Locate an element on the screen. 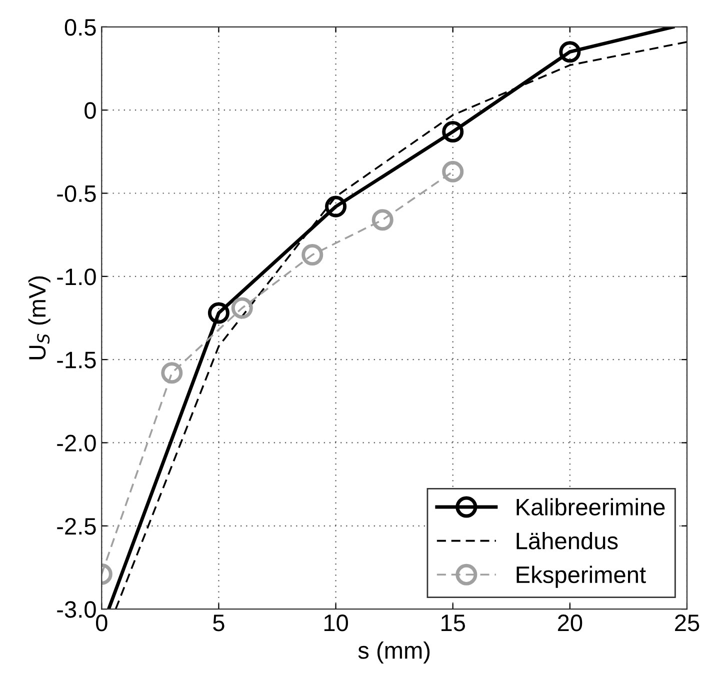 This screenshot has width=701, height=673. y-axis-title: U$_{S}$ (mV) is located at coordinates (39, 318).